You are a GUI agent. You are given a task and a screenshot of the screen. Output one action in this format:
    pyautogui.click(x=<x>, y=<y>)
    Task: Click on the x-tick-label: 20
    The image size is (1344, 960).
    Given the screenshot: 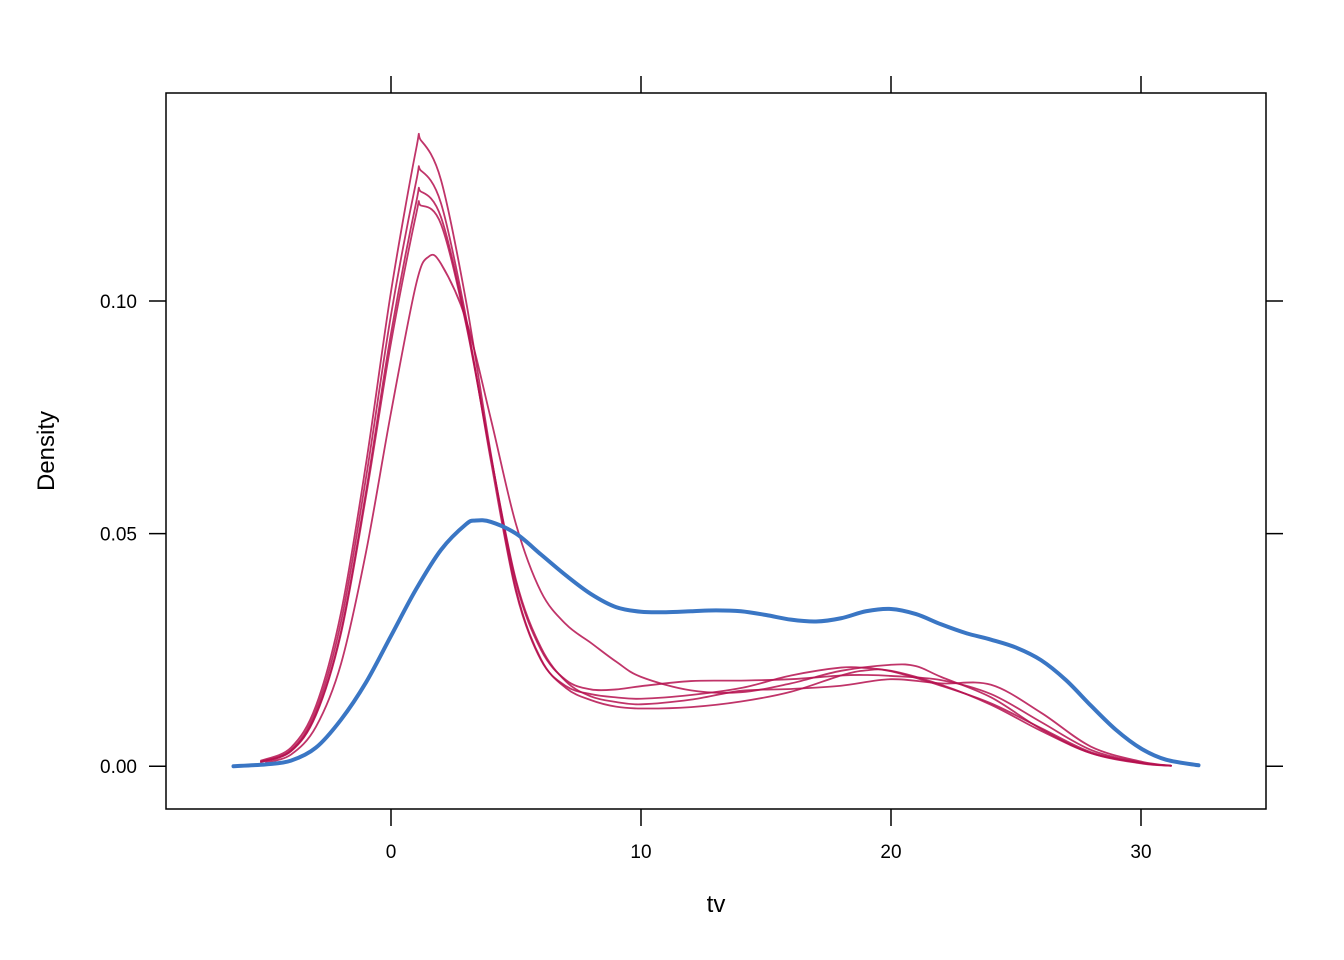 What is the action you would take?
    pyautogui.click(x=890, y=852)
    